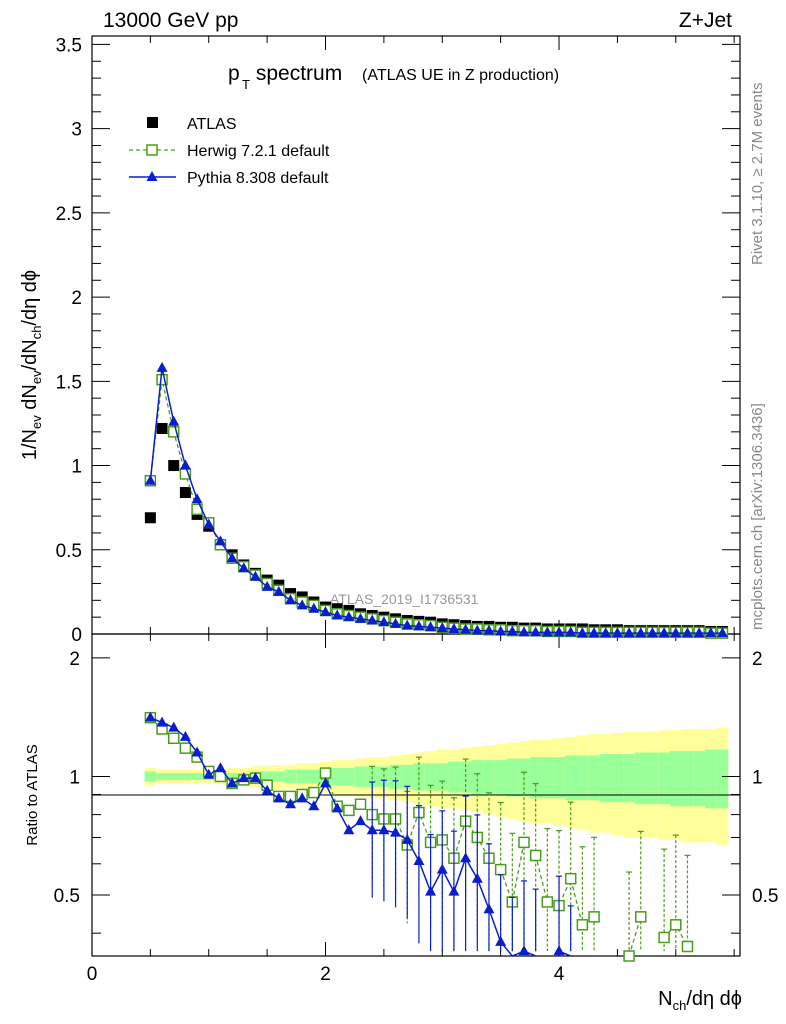 This screenshot has height=1024, width=786. What do you see at coordinates (152, 122) in the screenshot?
I see `legend-atlas-marker` at bounding box center [152, 122].